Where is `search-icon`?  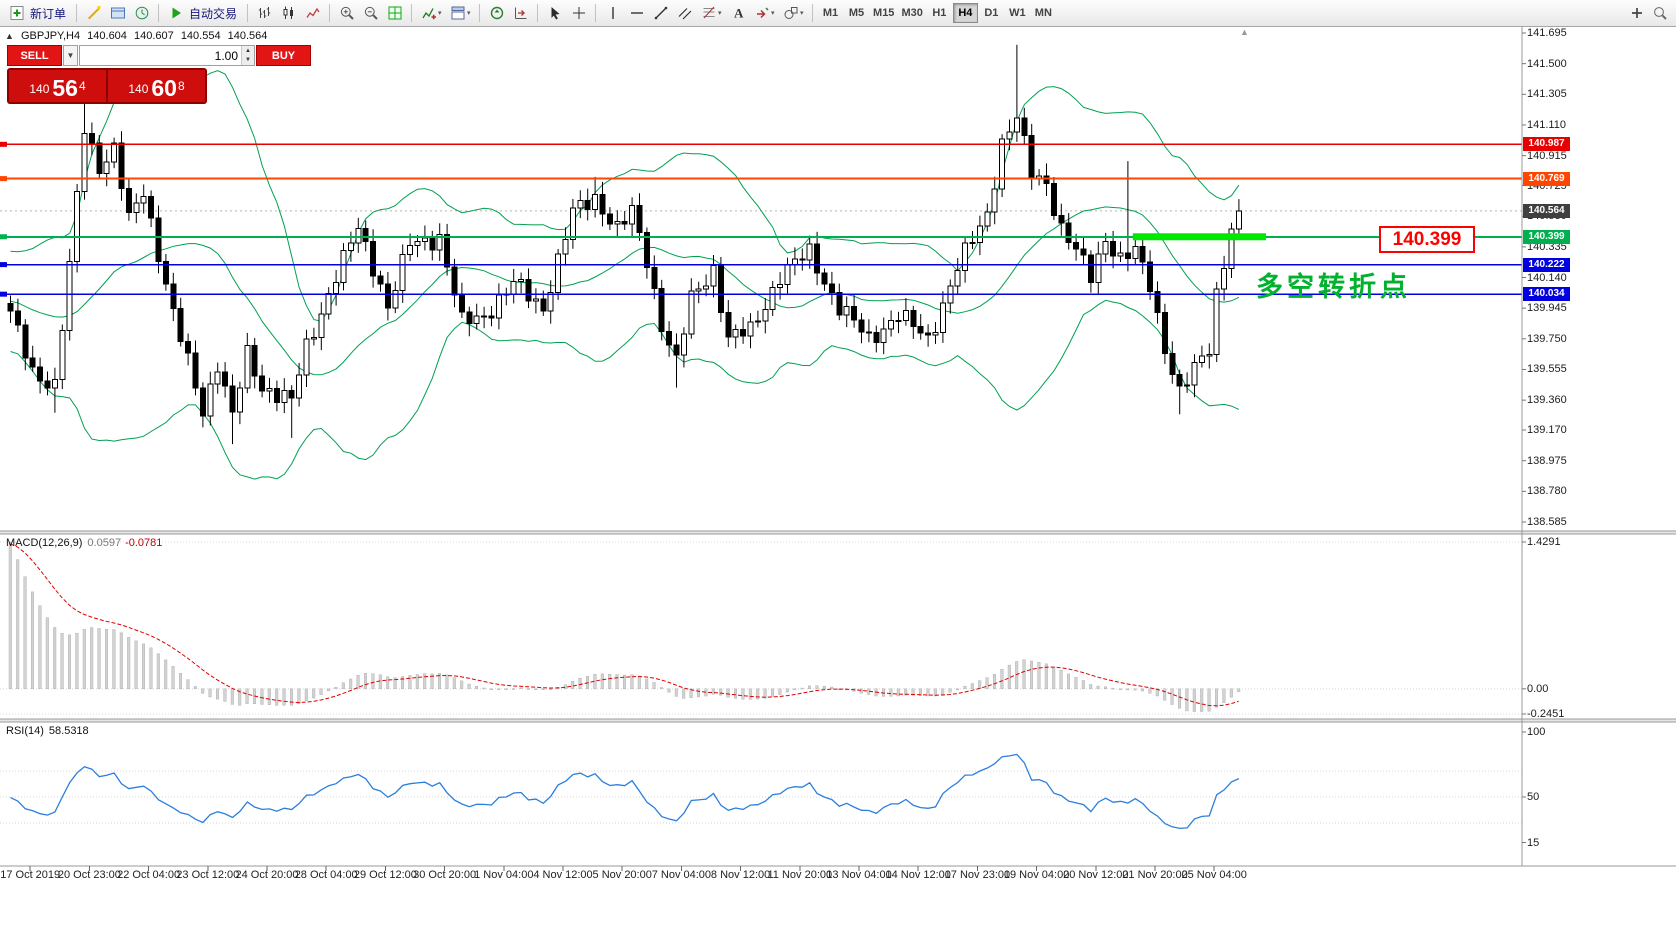 search-icon is located at coordinates (1660, 13).